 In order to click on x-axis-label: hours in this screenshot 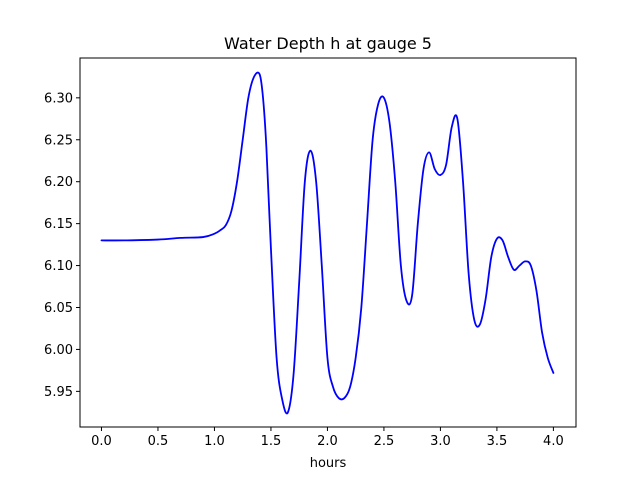, I will do `click(328, 463)`.